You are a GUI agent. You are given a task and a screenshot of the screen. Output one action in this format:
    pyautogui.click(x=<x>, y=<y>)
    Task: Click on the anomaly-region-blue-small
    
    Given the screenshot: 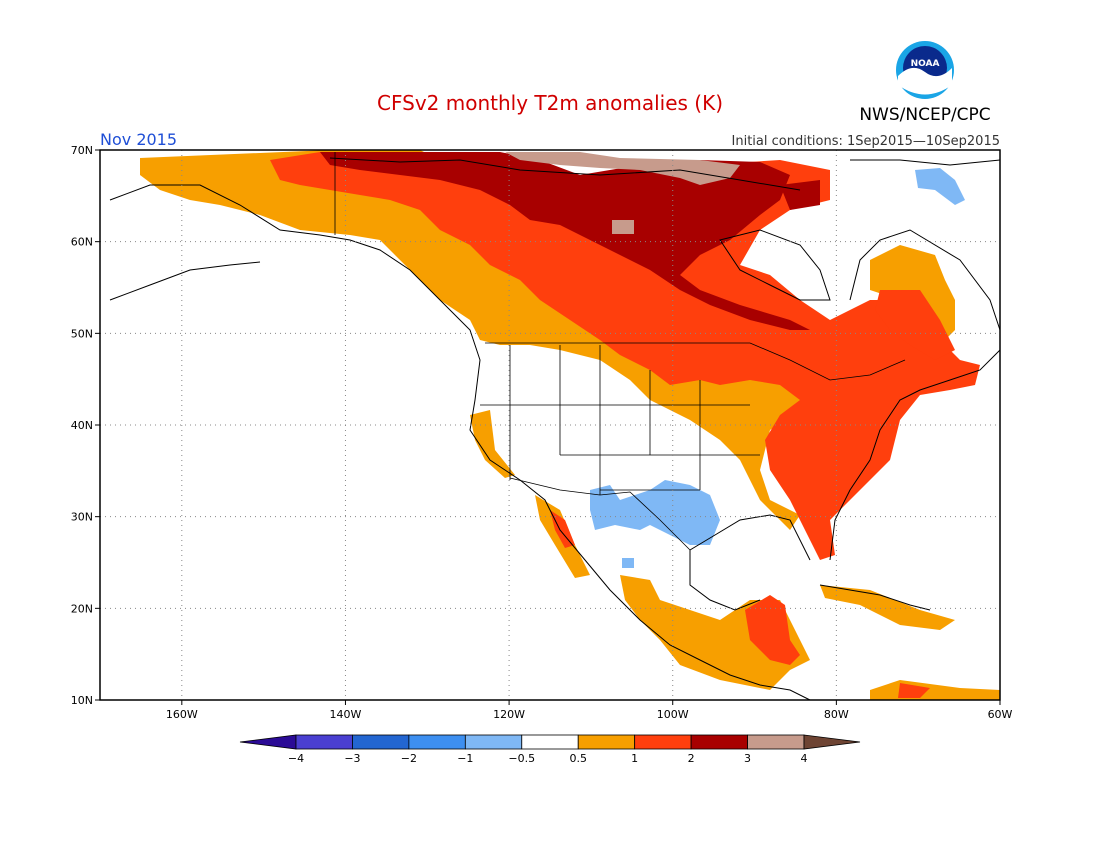 What is the action you would take?
    pyautogui.click(x=628, y=563)
    